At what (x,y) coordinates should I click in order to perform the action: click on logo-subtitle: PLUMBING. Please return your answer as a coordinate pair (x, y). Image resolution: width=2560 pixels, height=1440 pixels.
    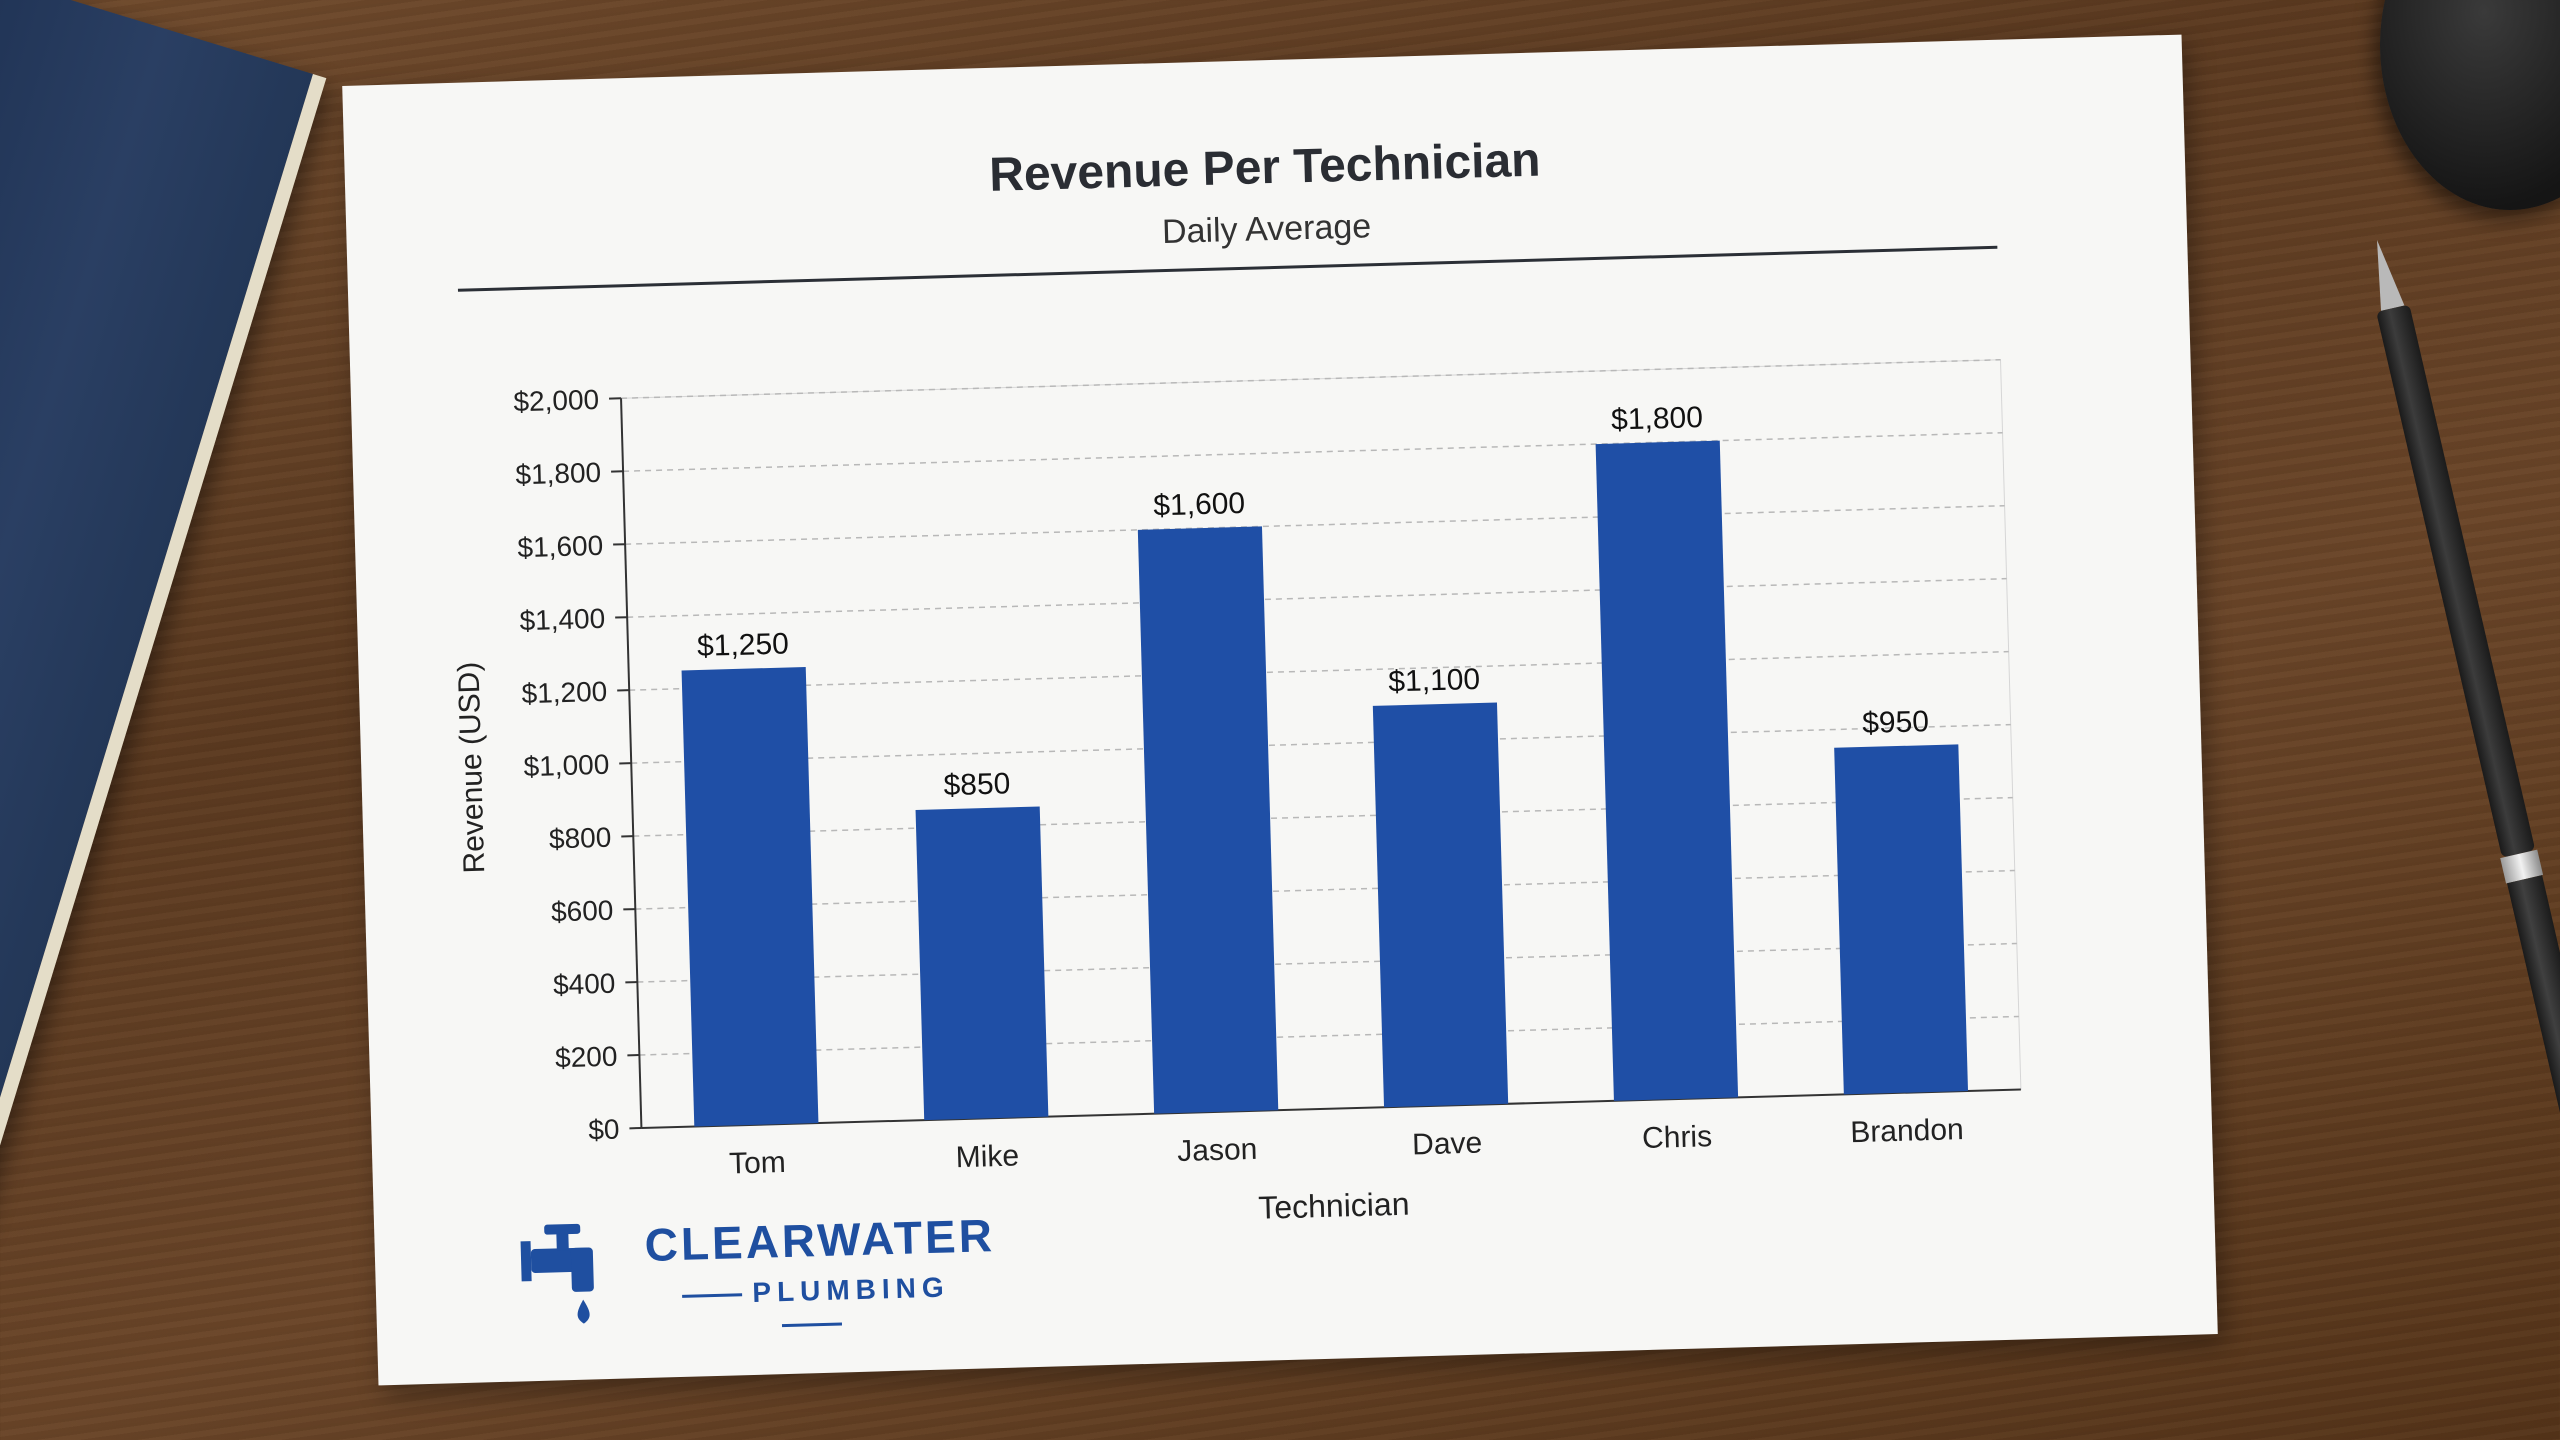
    Looking at the image, I should click on (812, 1307).